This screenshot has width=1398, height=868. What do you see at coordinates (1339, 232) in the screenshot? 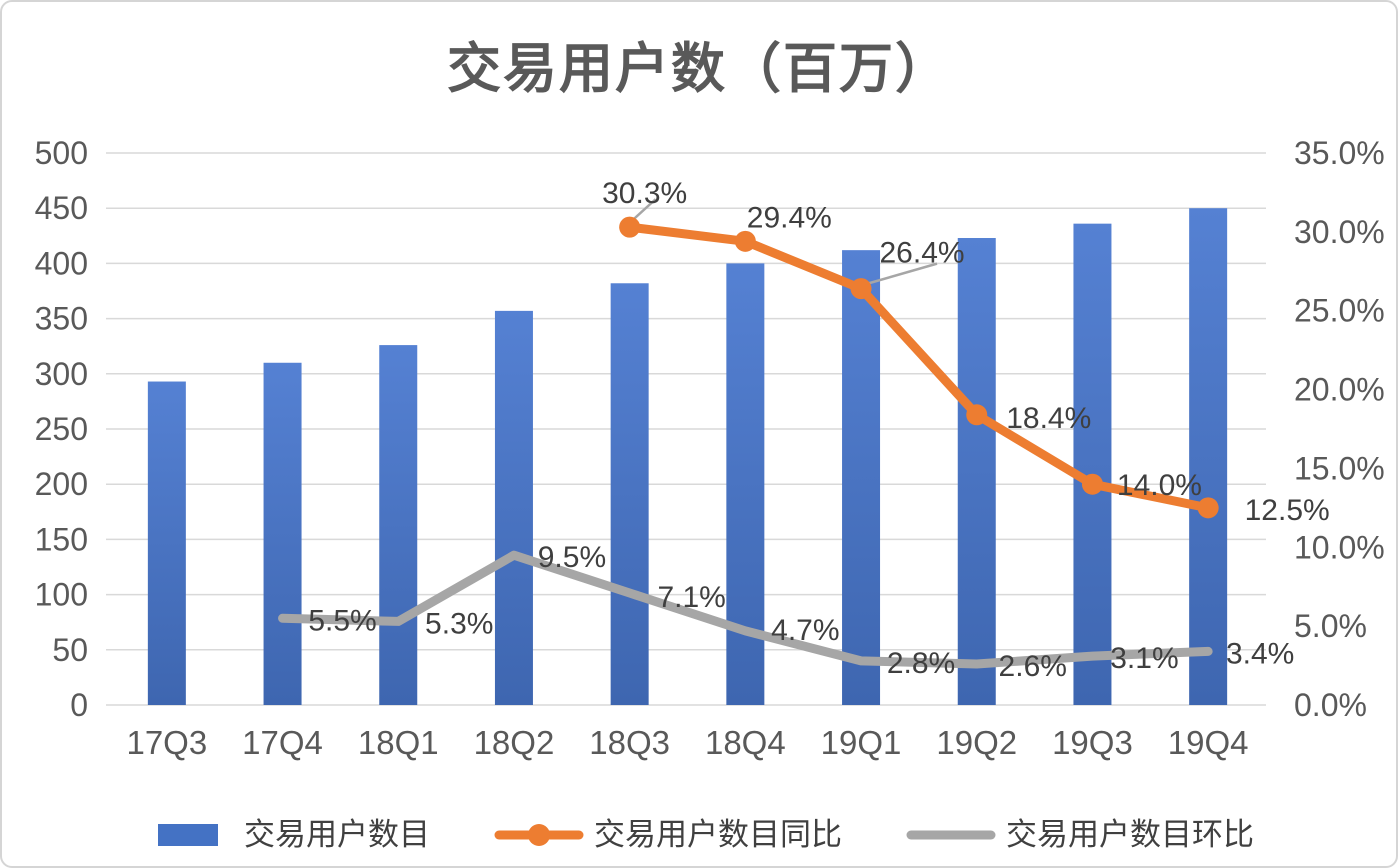
I see `right-axis-tick-label: 30.0%` at bounding box center [1339, 232].